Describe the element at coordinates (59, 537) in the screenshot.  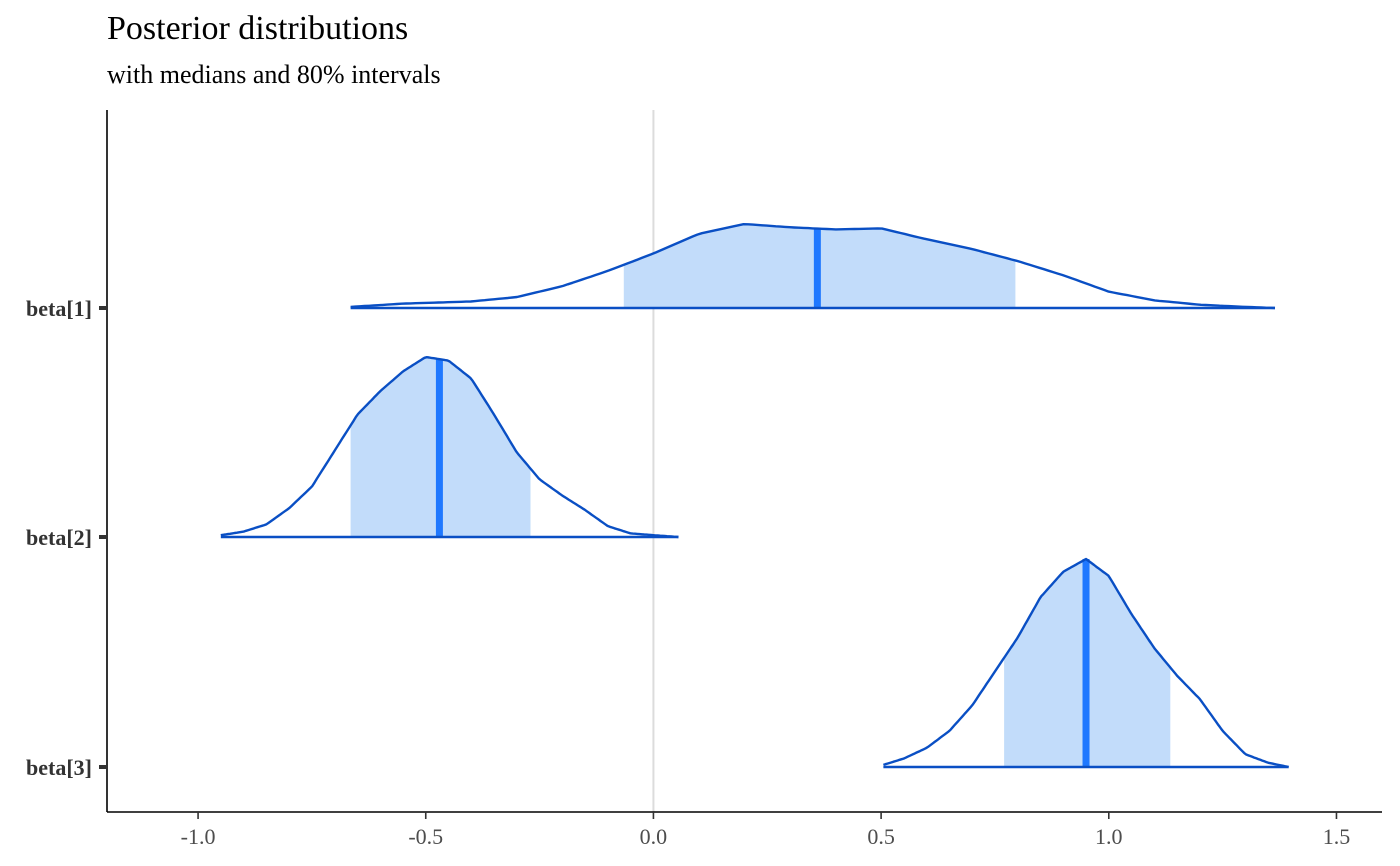
I see `y-tick-label: beta[2]` at that location.